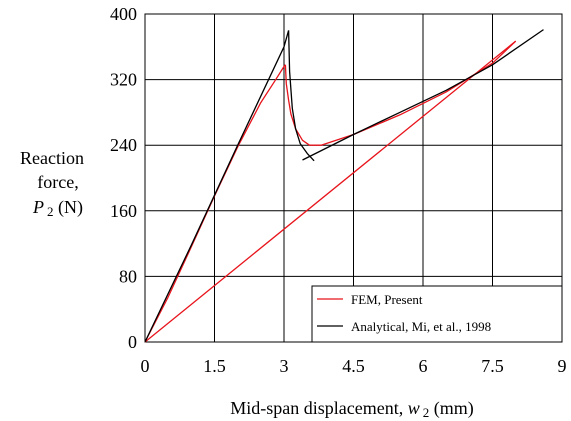 The width and height of the screenshot is (571, 421). I want to click on y-tick-label: 240, so click(123, 145).